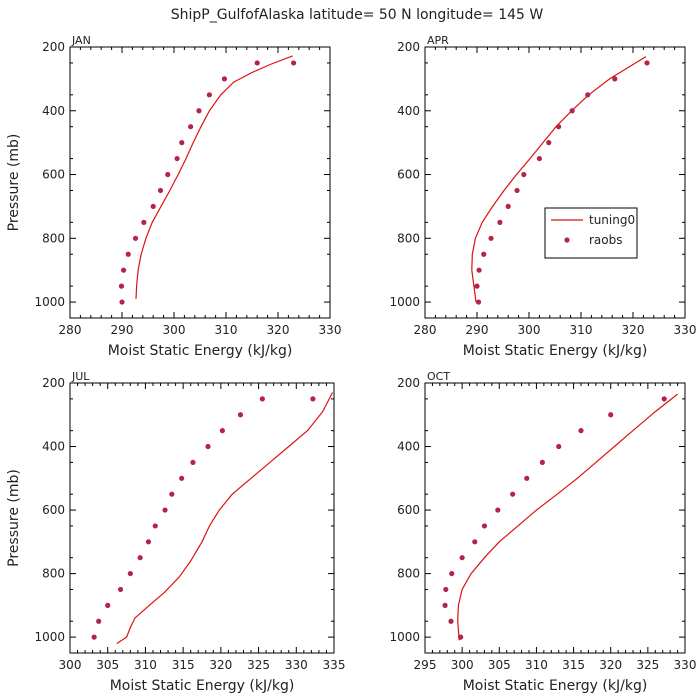 The width and height of the screenshot is (700, 700). I want to click on panel-label: JUL, so click(80, 376).